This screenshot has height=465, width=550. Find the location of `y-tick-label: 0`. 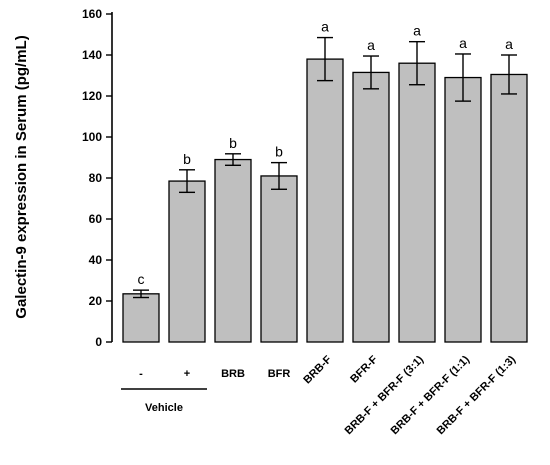

y-tick-label: 0 is located at coordinates (98, 342).